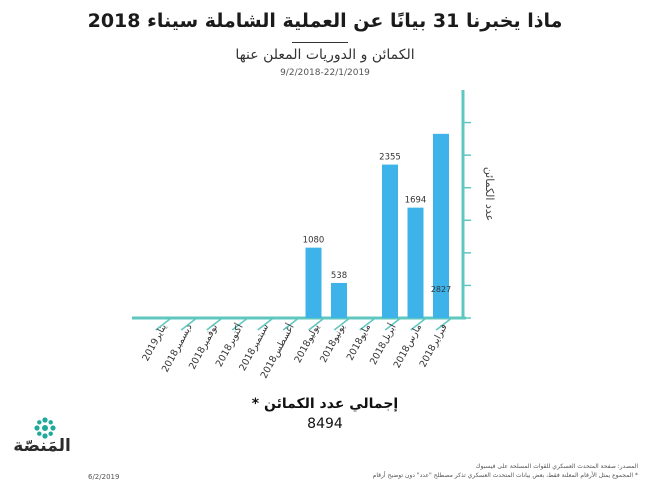 This screenshot has width=650, height=489. What do you see at coordinates (339, 276) in the screenshot?
I see `data-label: 538` at bounding box center [339, 276].